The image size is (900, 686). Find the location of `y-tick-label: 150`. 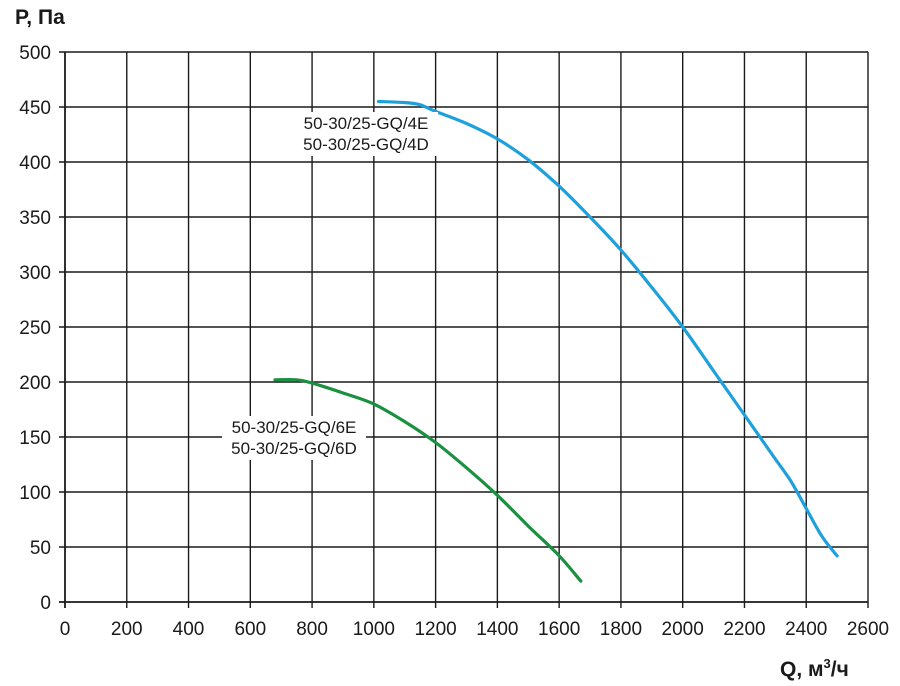

y-tick-label: 150 is located at coordinates (35, 438).